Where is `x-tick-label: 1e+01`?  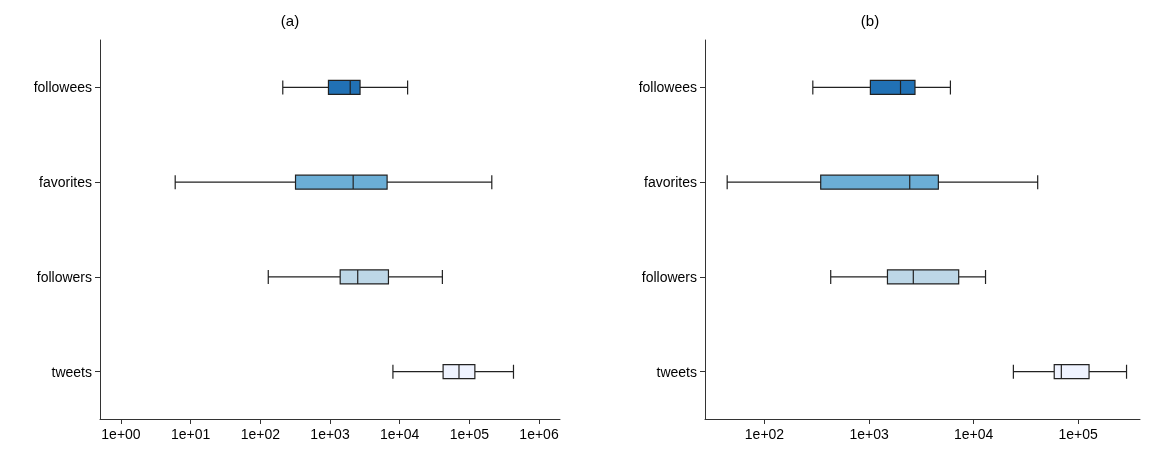
x-tick-label: 1e+01 is located at coordinates (190, 434).